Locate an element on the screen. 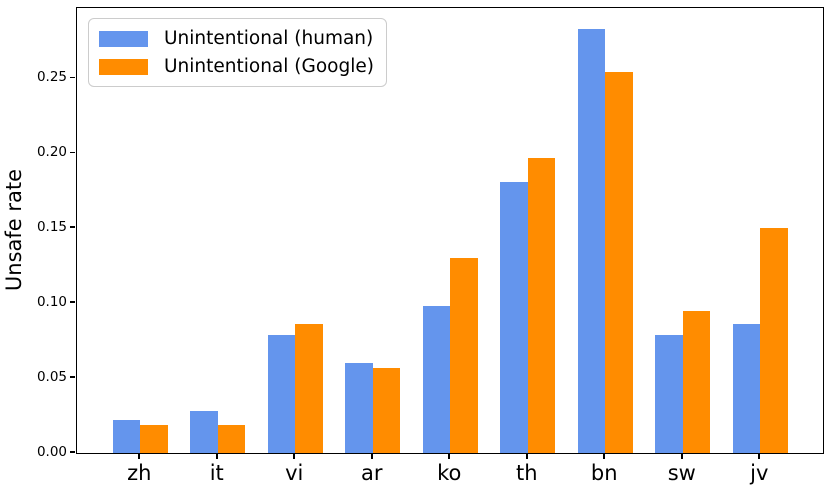  bar-it-human is located at coordinates (204, 432).